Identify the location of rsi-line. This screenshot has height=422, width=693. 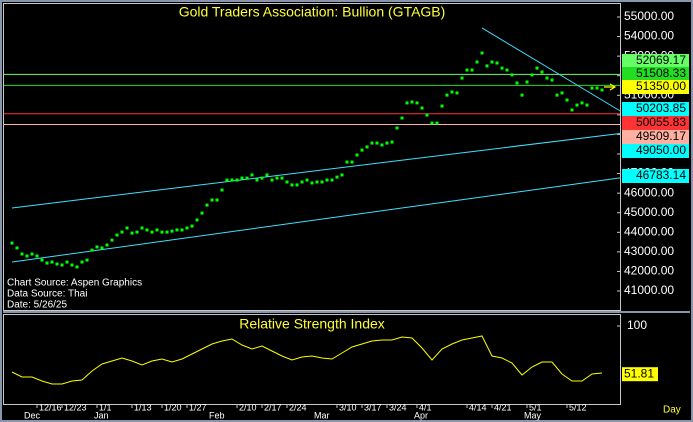
(307, 360).